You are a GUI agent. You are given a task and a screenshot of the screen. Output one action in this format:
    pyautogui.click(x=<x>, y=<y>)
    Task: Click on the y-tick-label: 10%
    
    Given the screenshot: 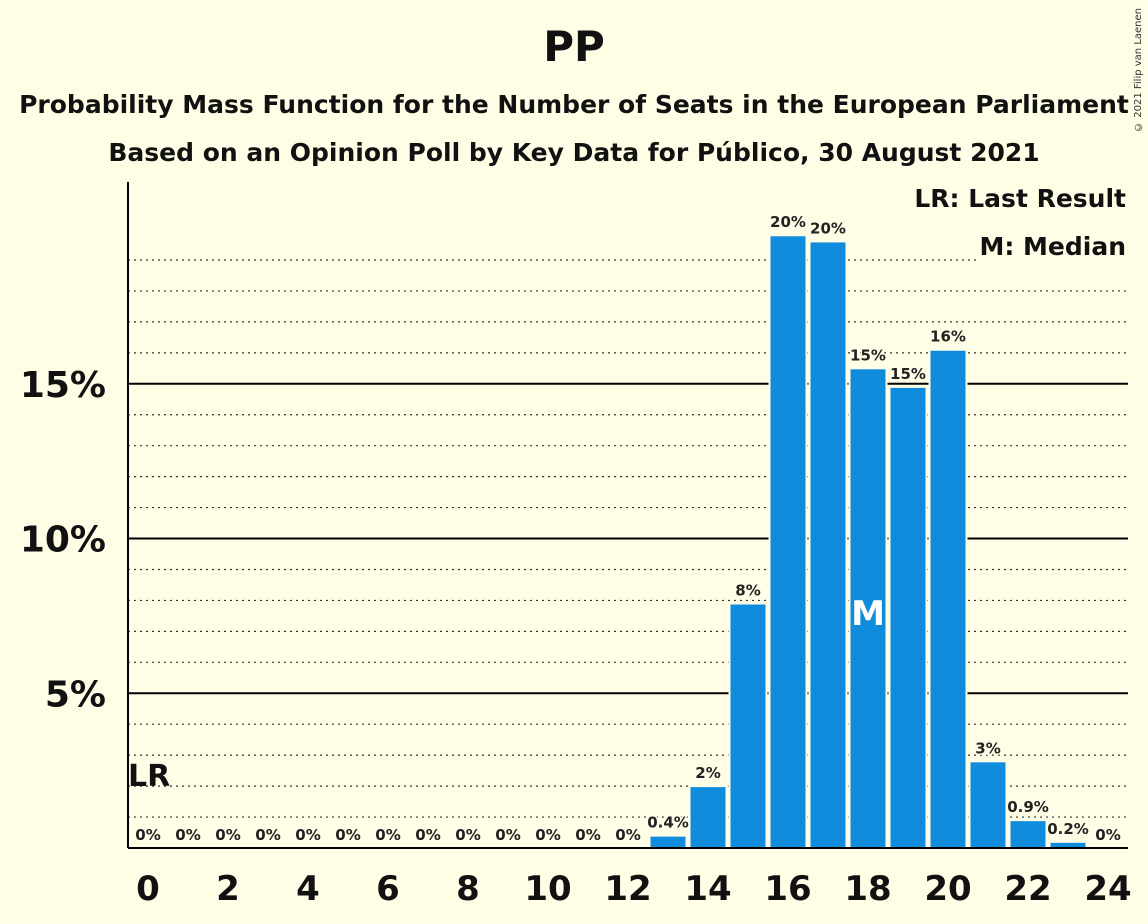 What is the action you would take?
    pyautogui.click(x=63, y=540)
    